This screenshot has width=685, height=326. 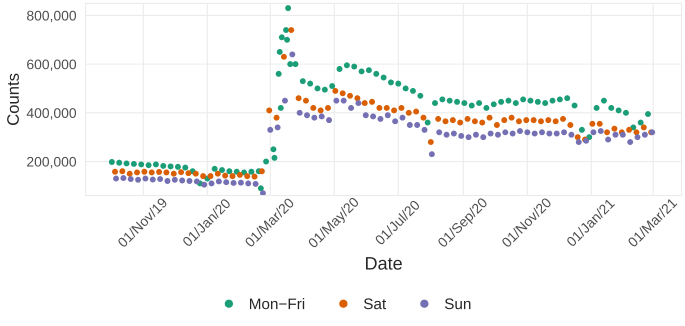 What do you see at coordinates (384, 263) in the screenshot?
I see `x-axis-title: Date` at bounding box center [384, 263].